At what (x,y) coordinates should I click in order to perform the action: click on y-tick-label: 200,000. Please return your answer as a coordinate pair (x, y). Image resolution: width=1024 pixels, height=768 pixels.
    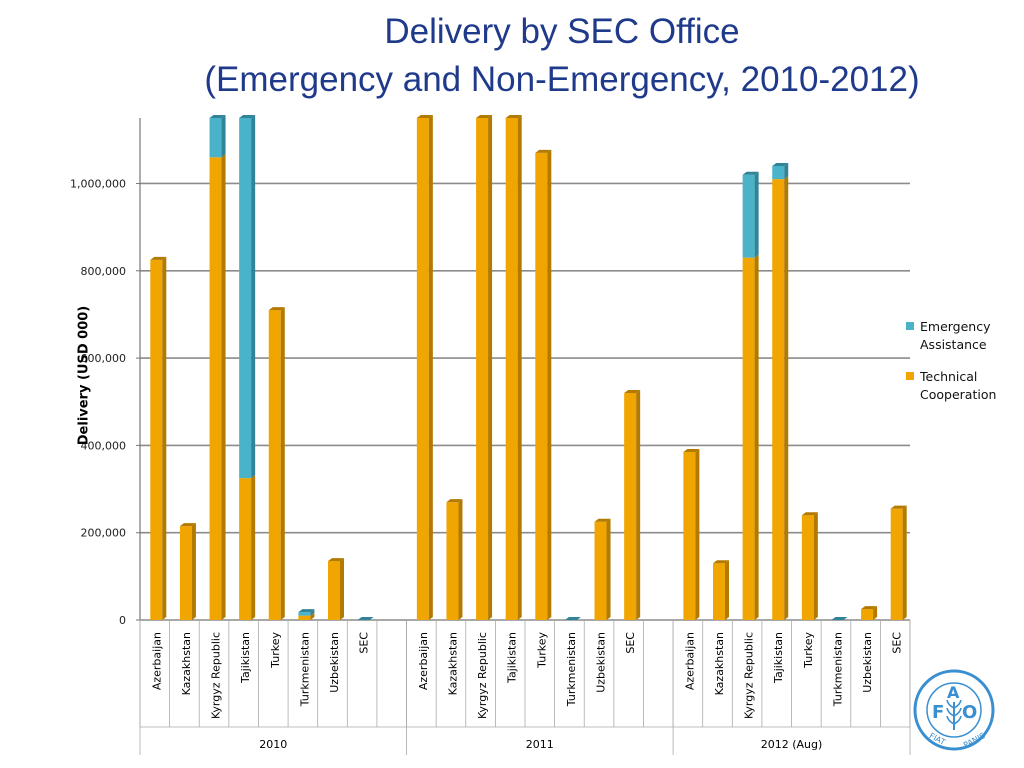
    Looking at the image, I should click on (104, 533).